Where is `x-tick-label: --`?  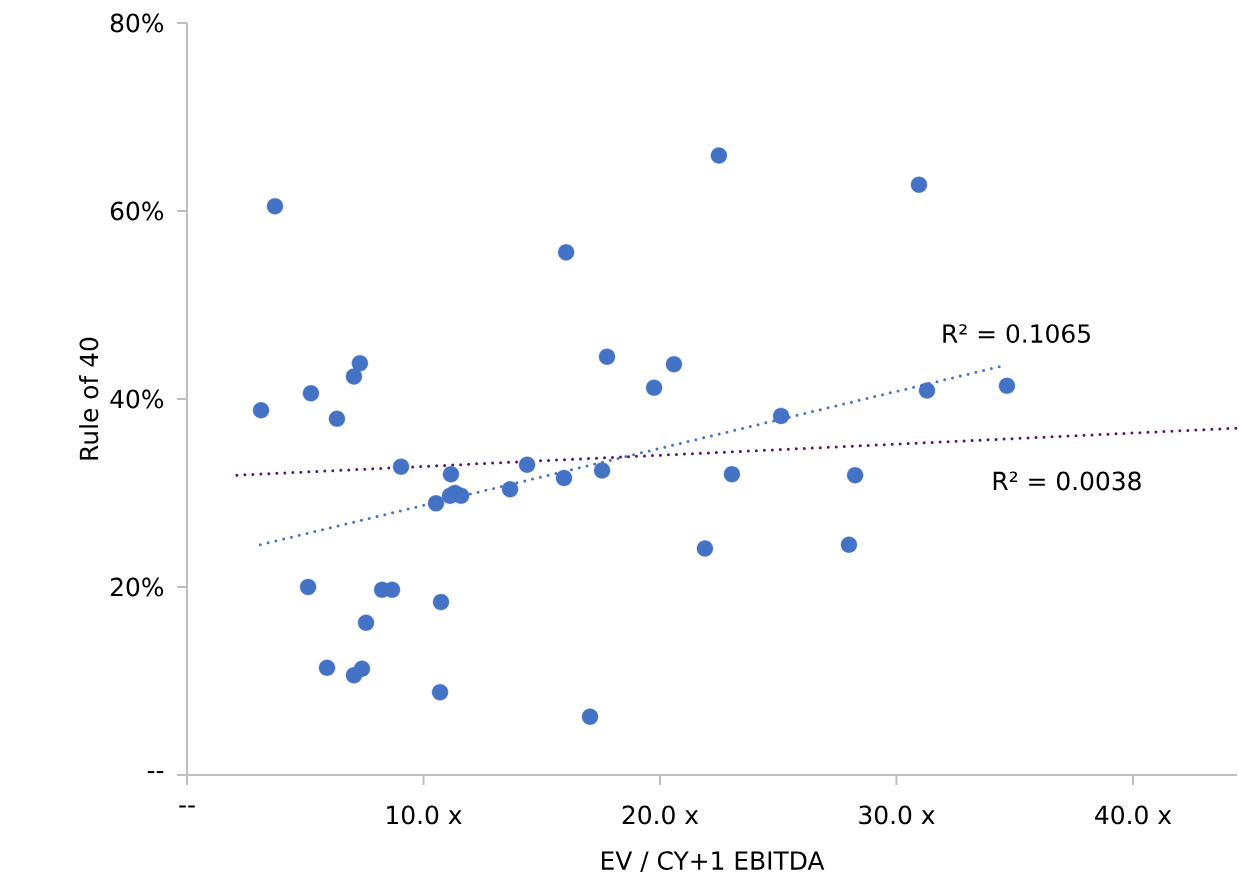 x-tick-label: -- is located at coordinates (187, 806).